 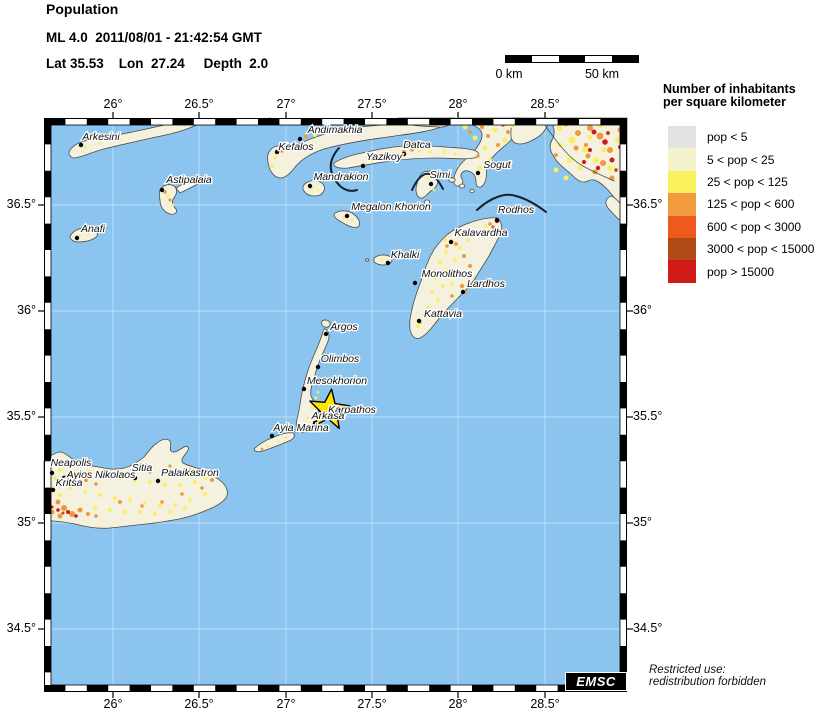 What do you see at coordinates (642, 310) in the screenshot?
I see `lat-label-right: 36°` at bounding box center [642, 310].